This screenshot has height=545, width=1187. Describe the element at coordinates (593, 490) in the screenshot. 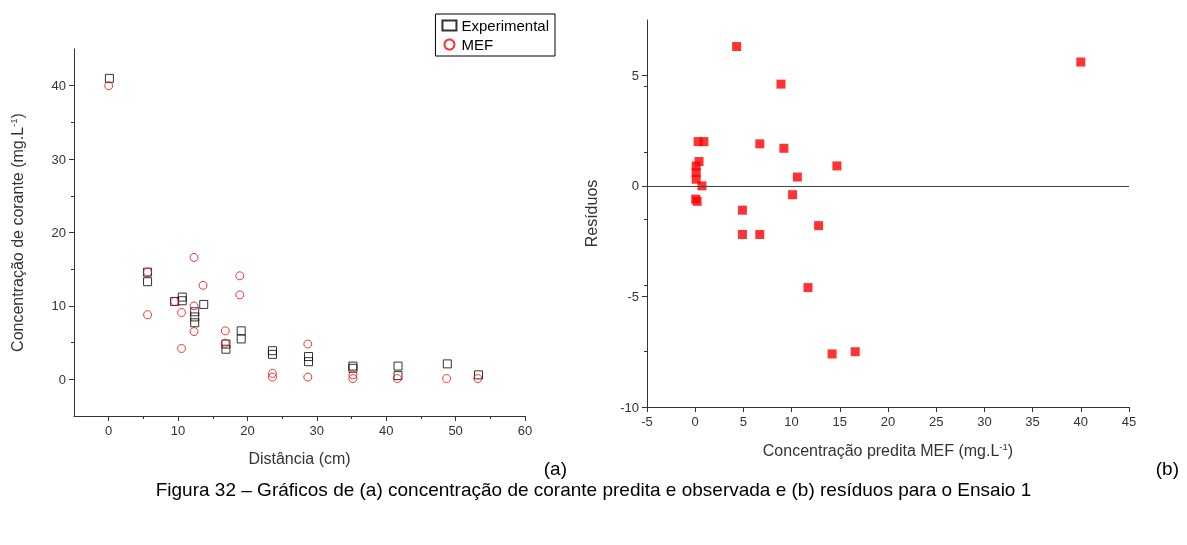

I see `text: Figura 32 – Gráficos de (a) concentração de corante predita e observada e (b) resíduos para o Ensaio 1` at that location.